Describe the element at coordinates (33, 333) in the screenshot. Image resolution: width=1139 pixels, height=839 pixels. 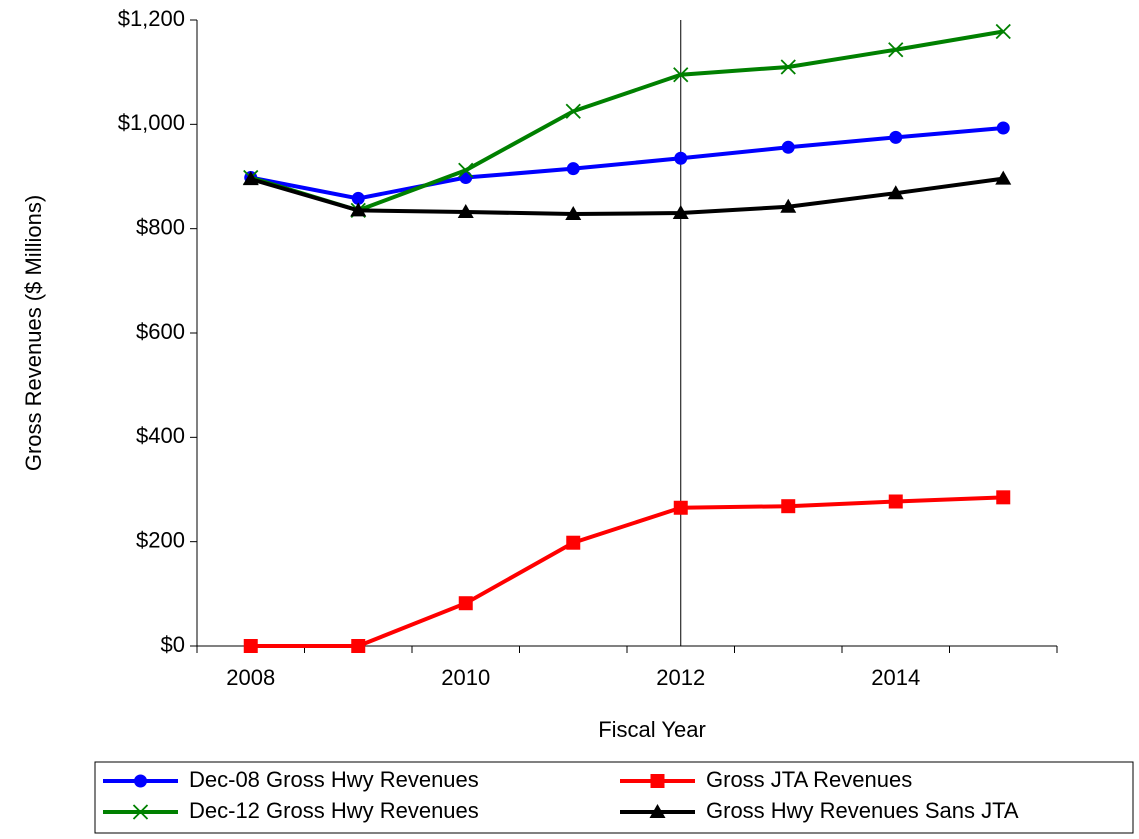
I see `y-axis-label: Gross Revenues ($ Millions)` at that location.